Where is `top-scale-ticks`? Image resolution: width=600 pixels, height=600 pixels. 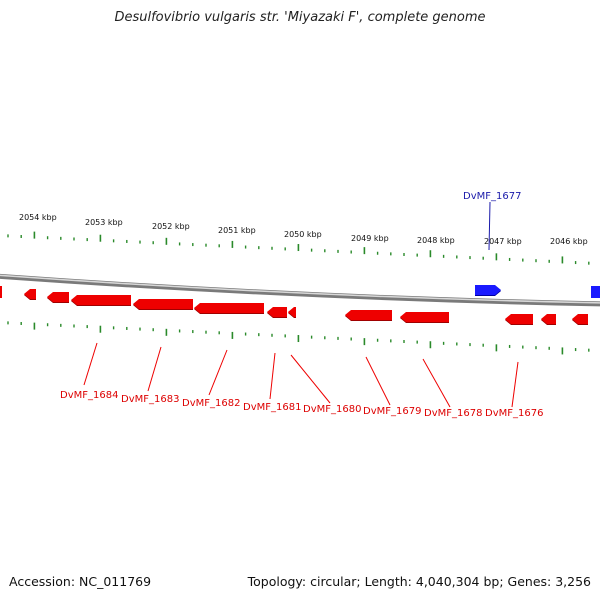
top-scale-ticks is located at coordinates (298, 248).